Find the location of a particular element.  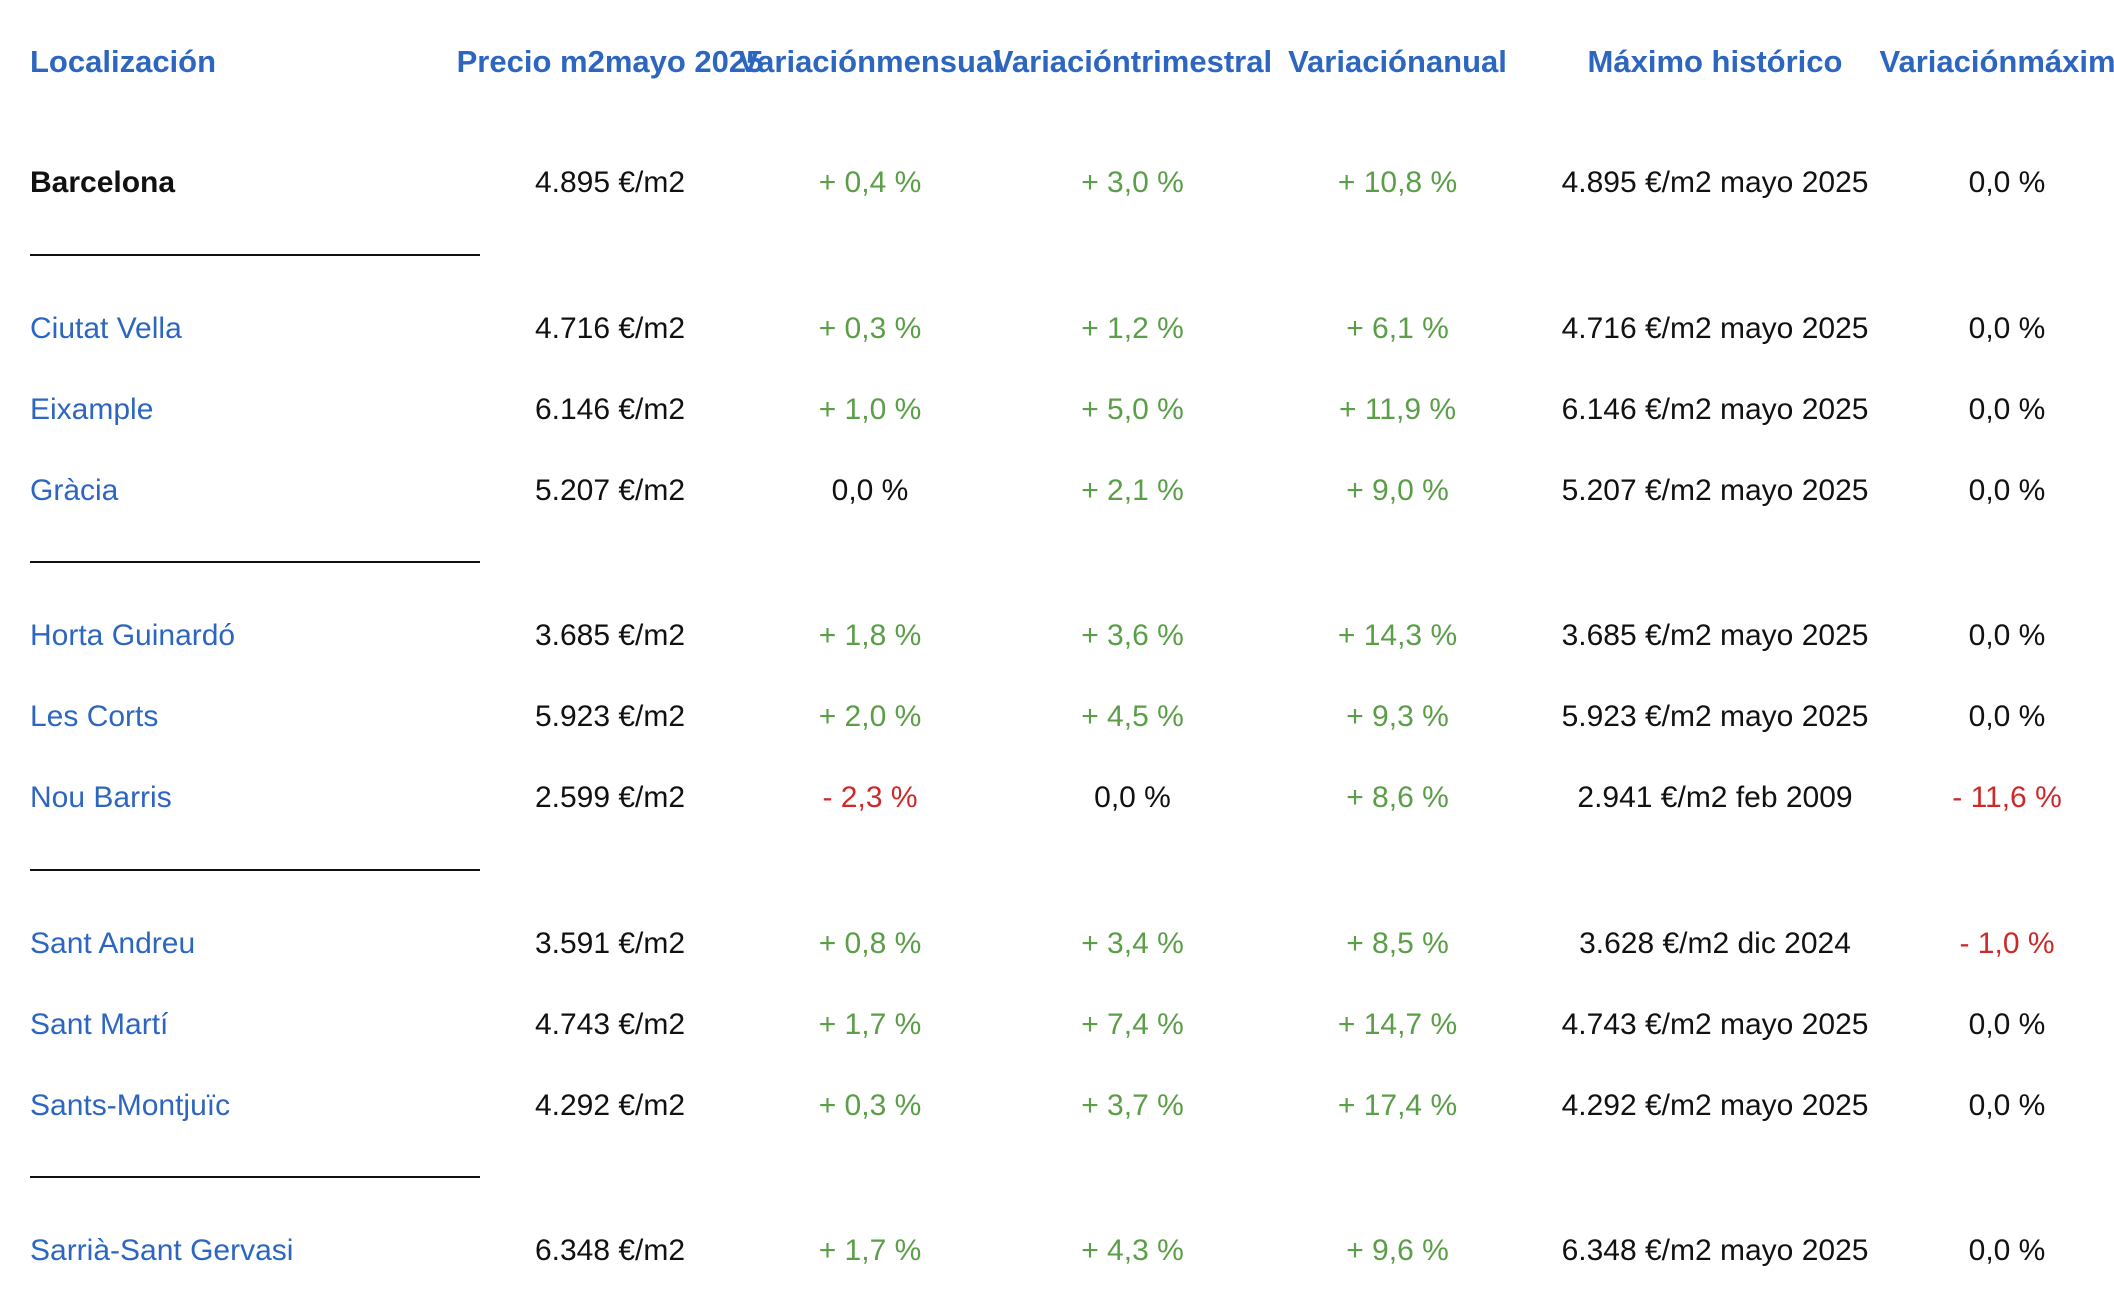

historic-max-cell: 3.685 €/m2 mayo 2025 is located at coordinates (1715, 635).